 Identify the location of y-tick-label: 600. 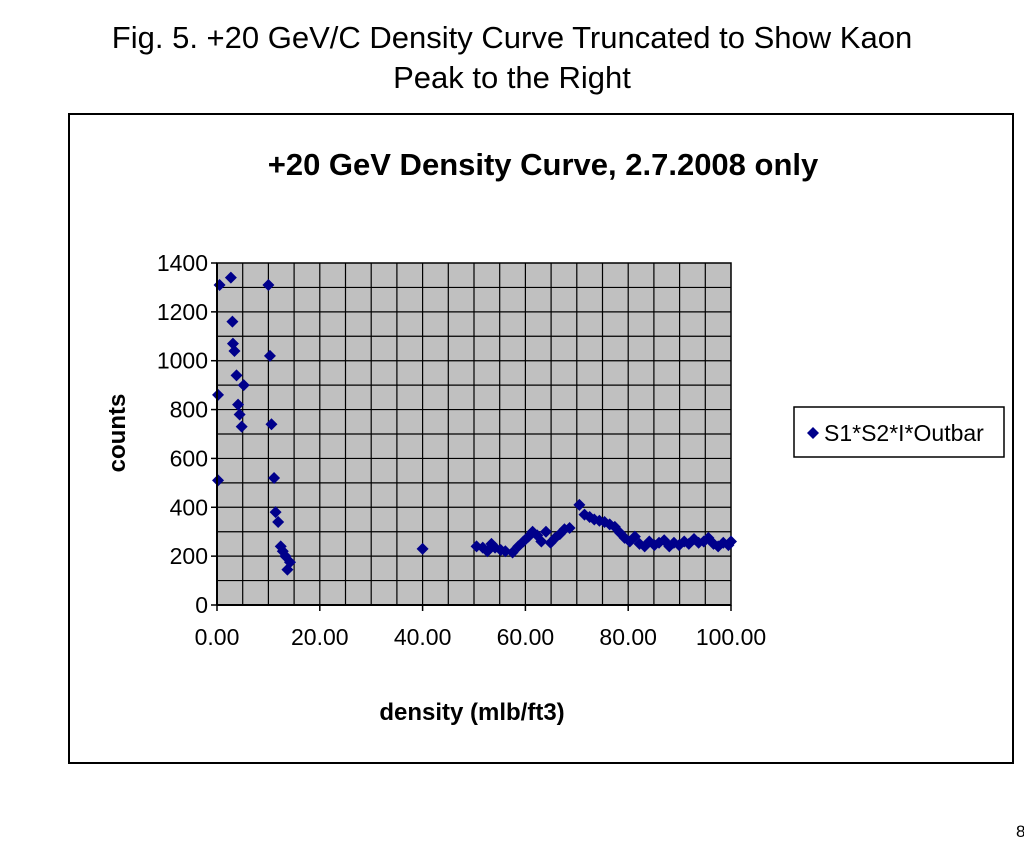
(189, 458).